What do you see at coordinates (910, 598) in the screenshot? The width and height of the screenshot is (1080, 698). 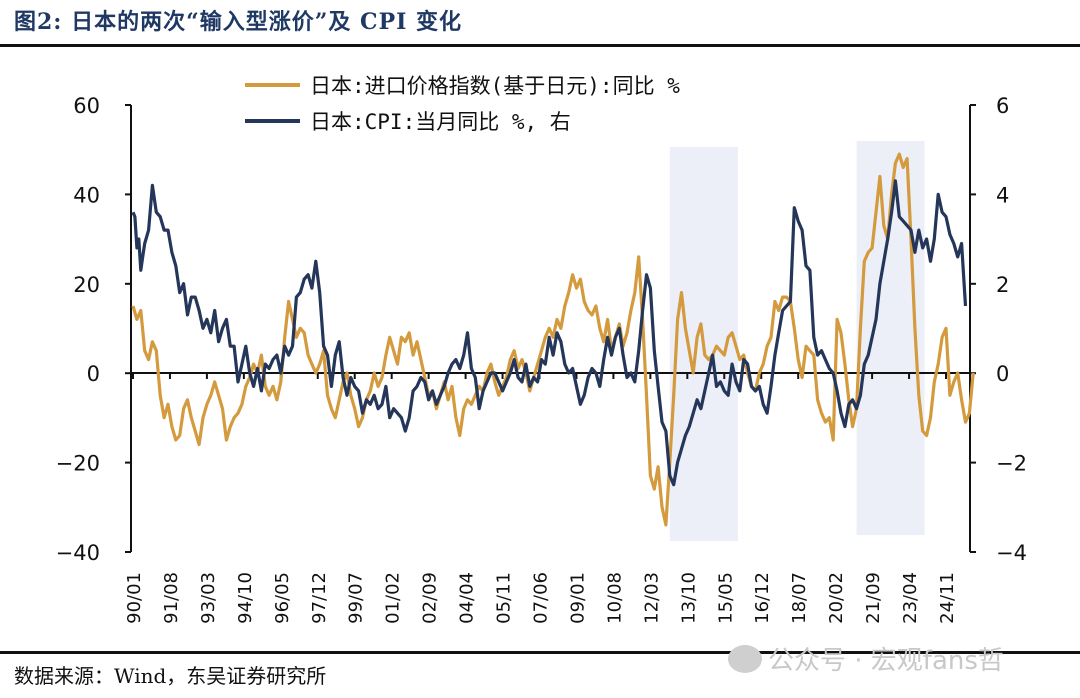 I see `x-tick-label: 23/04` at bounding box center [910, 598].